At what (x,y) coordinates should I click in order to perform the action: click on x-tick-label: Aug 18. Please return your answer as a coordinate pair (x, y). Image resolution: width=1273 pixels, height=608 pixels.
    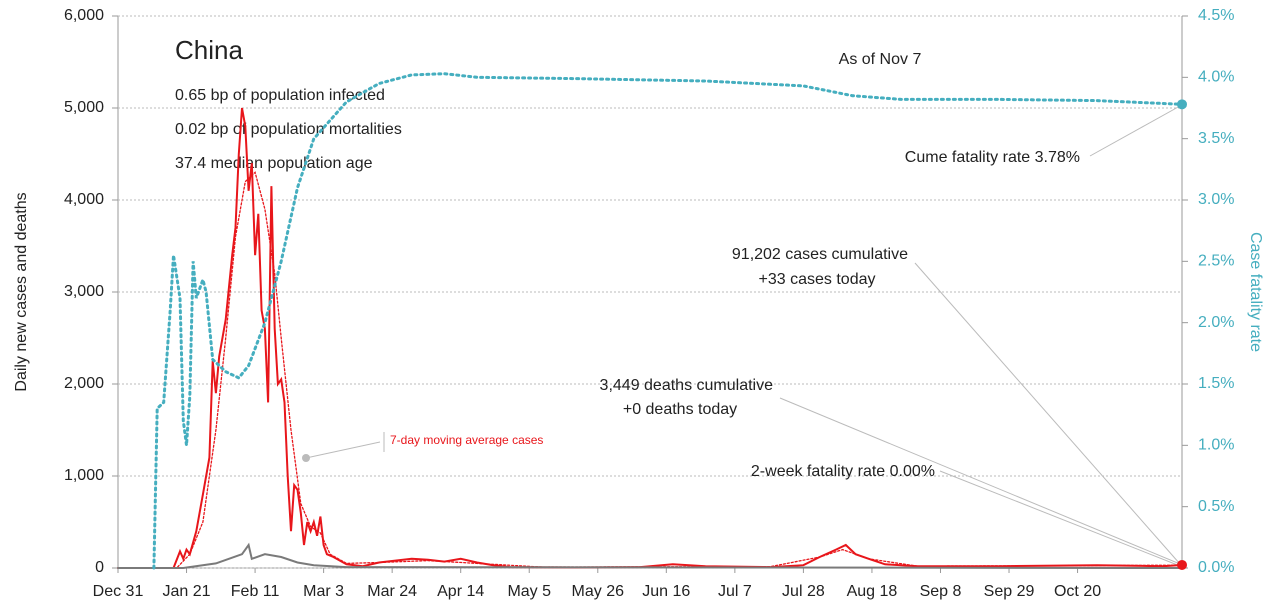
    Looking at the image, I should click on (872, 591).